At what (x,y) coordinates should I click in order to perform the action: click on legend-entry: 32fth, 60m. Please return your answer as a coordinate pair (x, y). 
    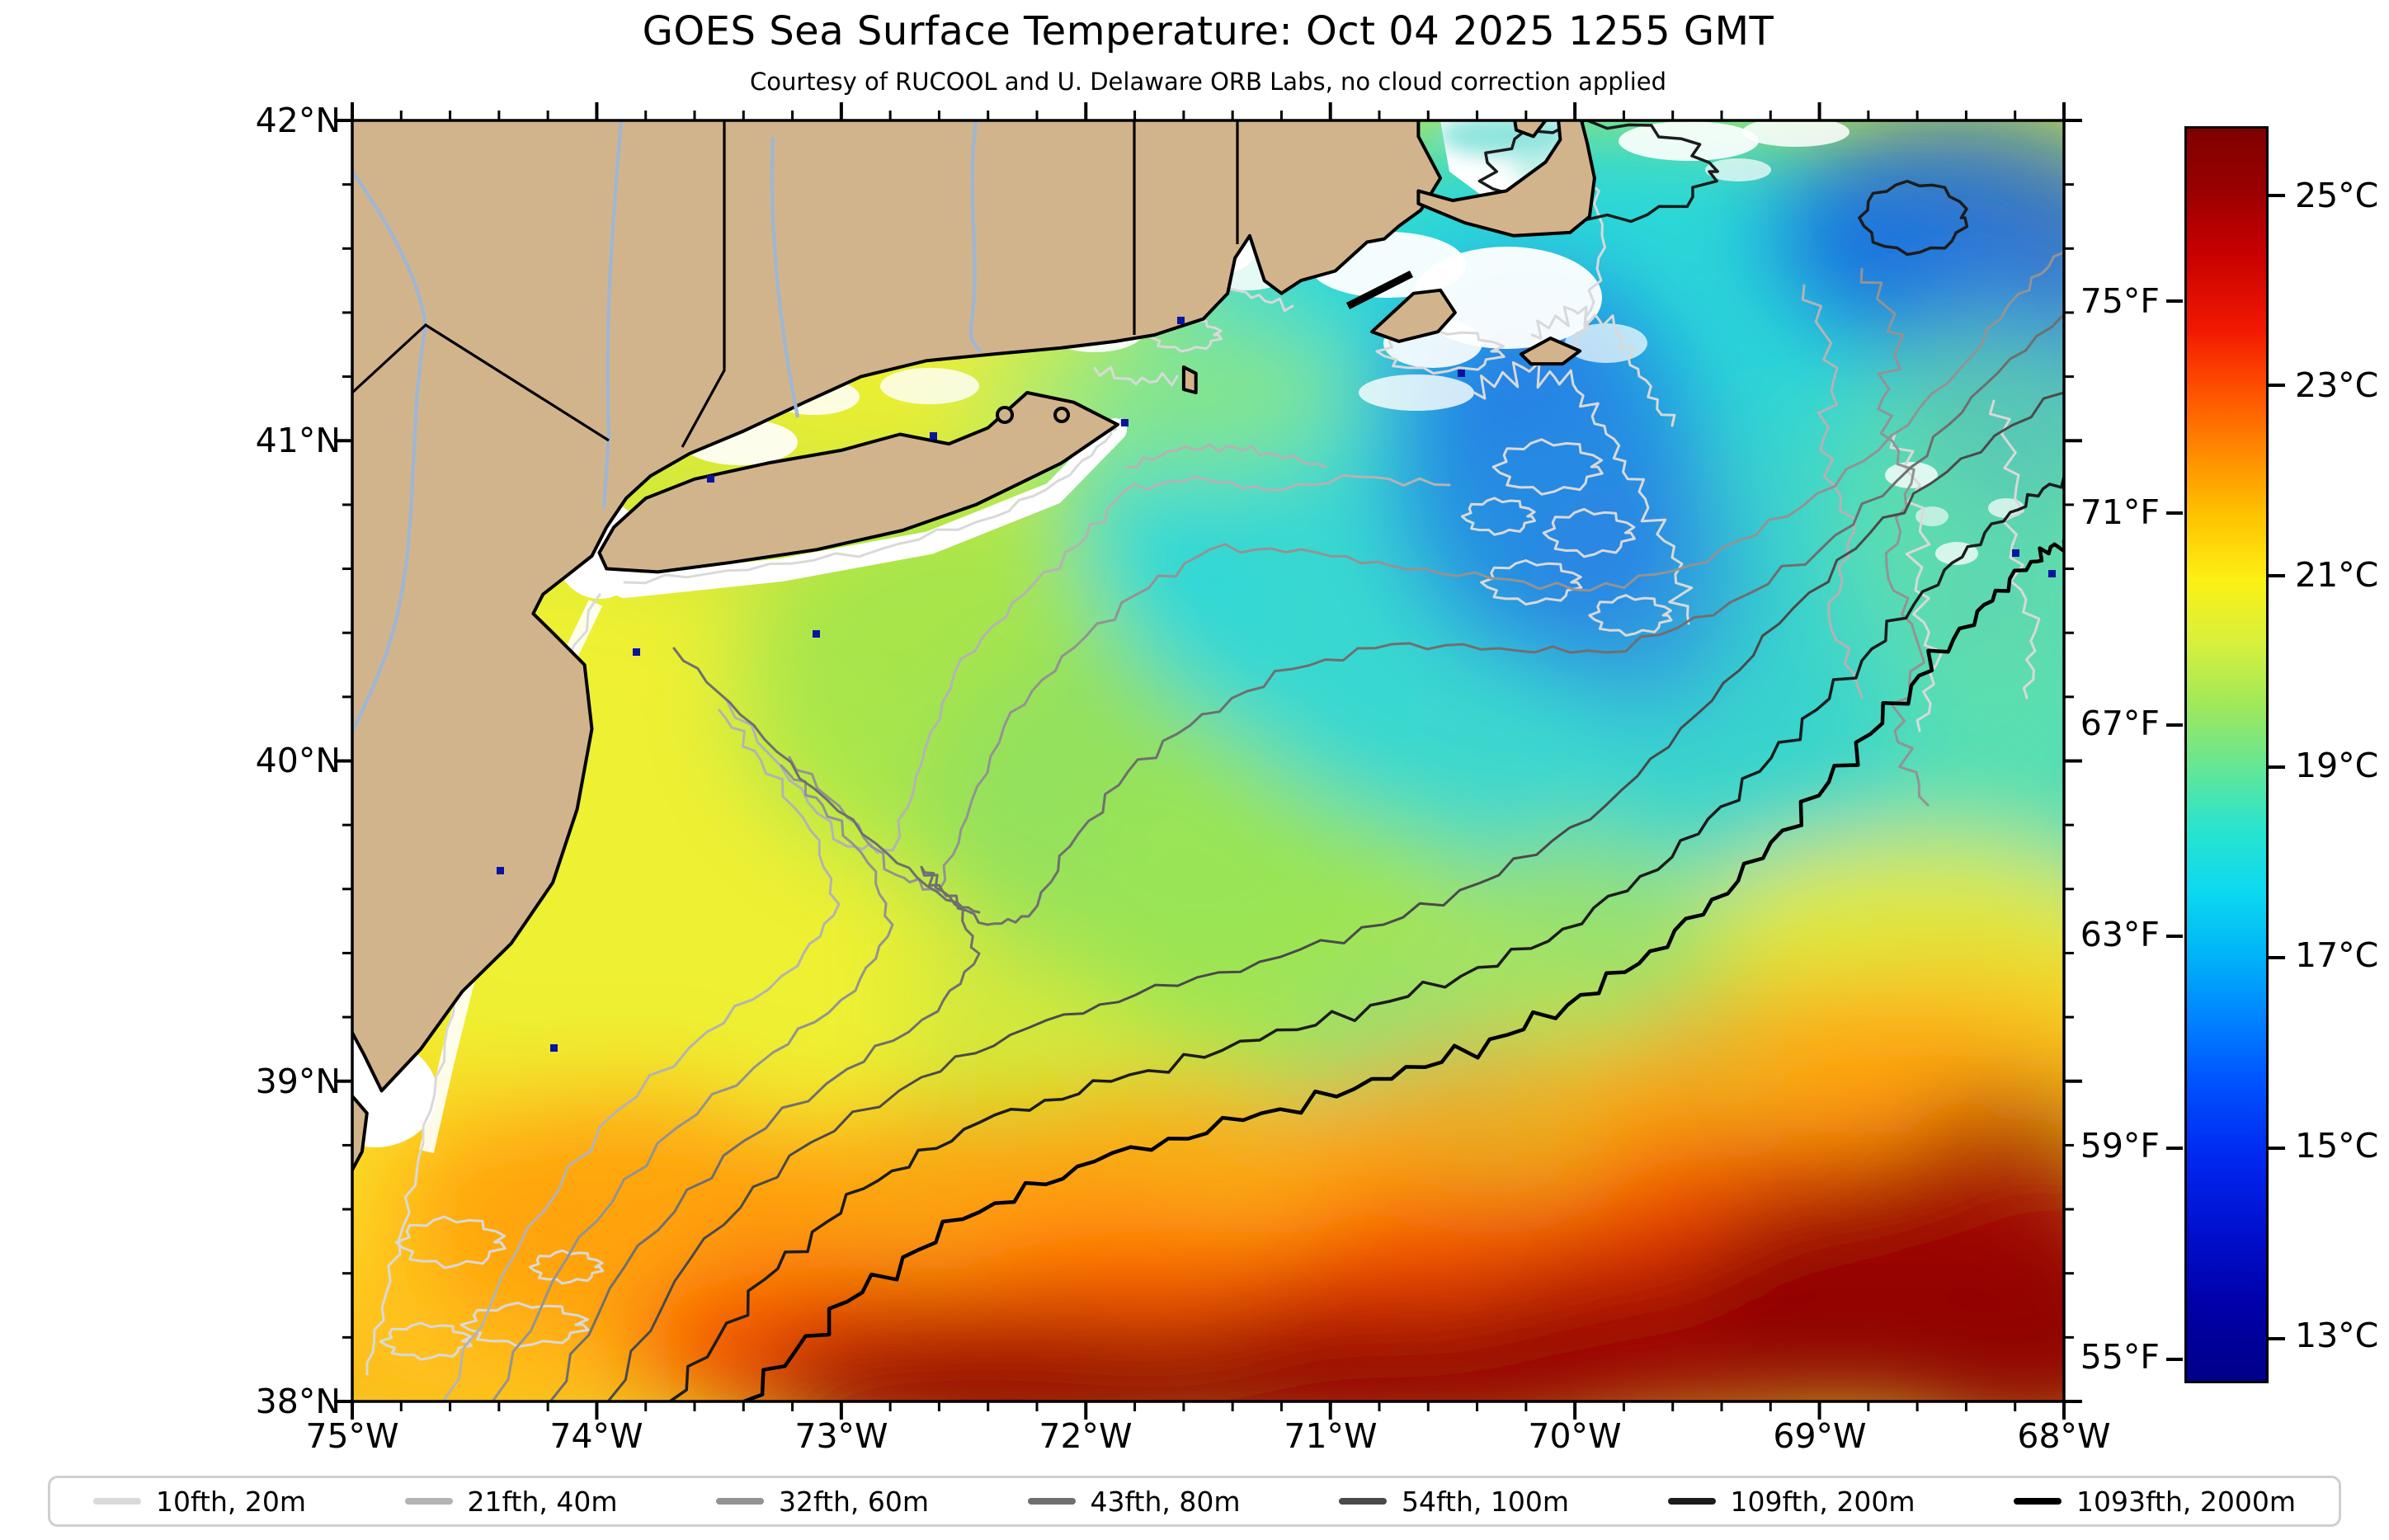
    Looking at the image, I should click on (822, 1502).